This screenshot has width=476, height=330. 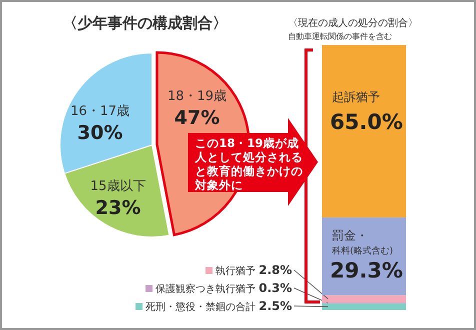 What do you see at coordinates (248, 164) in the screenshot?
I see `text: この18・19歳が成人として処分されると教育的働きかけの対象外に` at bounding box center [248, 164].